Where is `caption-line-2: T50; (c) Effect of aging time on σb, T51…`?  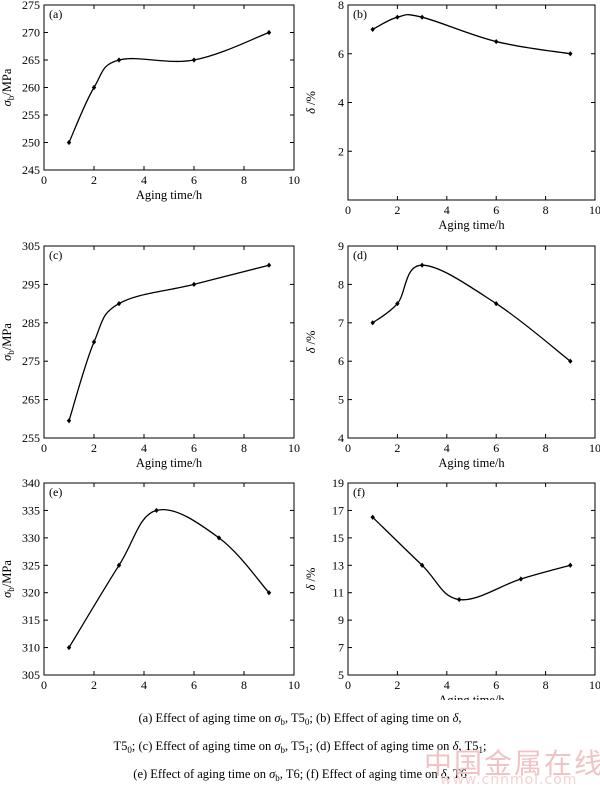 caption-line-2: T50; (c) Effect of aging time on σb, T51… is located at coordinates (300, 747).